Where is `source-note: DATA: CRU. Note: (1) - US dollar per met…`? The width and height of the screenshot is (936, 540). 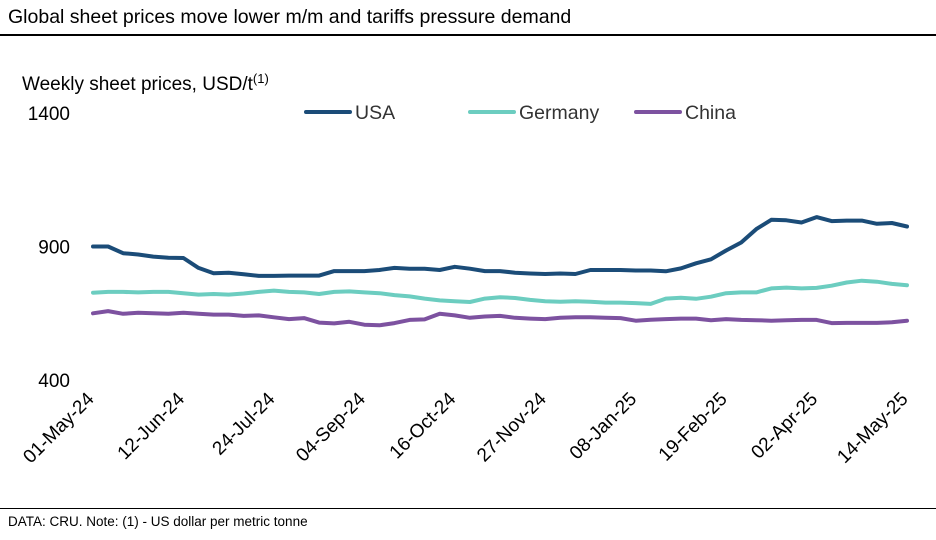 source-note: DATA: CRU. Note: (1) - US dollar per met… is located at coordinates (158, 521).